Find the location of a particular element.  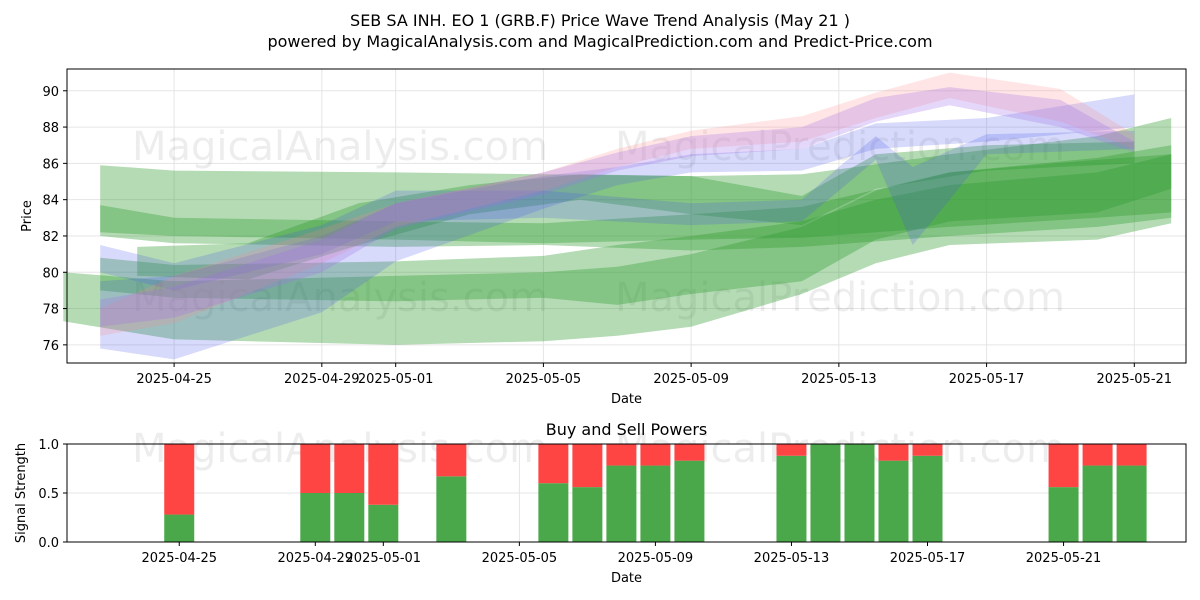

y-tick-label: 84 is located at coordinates (50, 201).